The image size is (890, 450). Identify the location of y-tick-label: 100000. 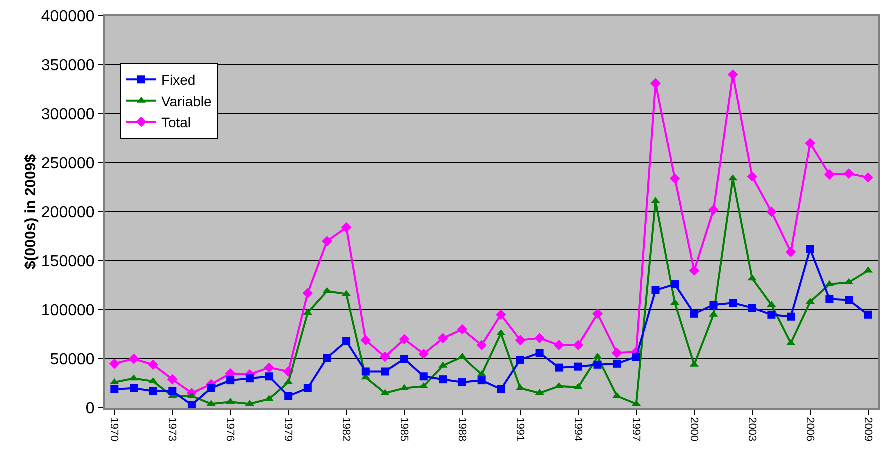
(68, 311).